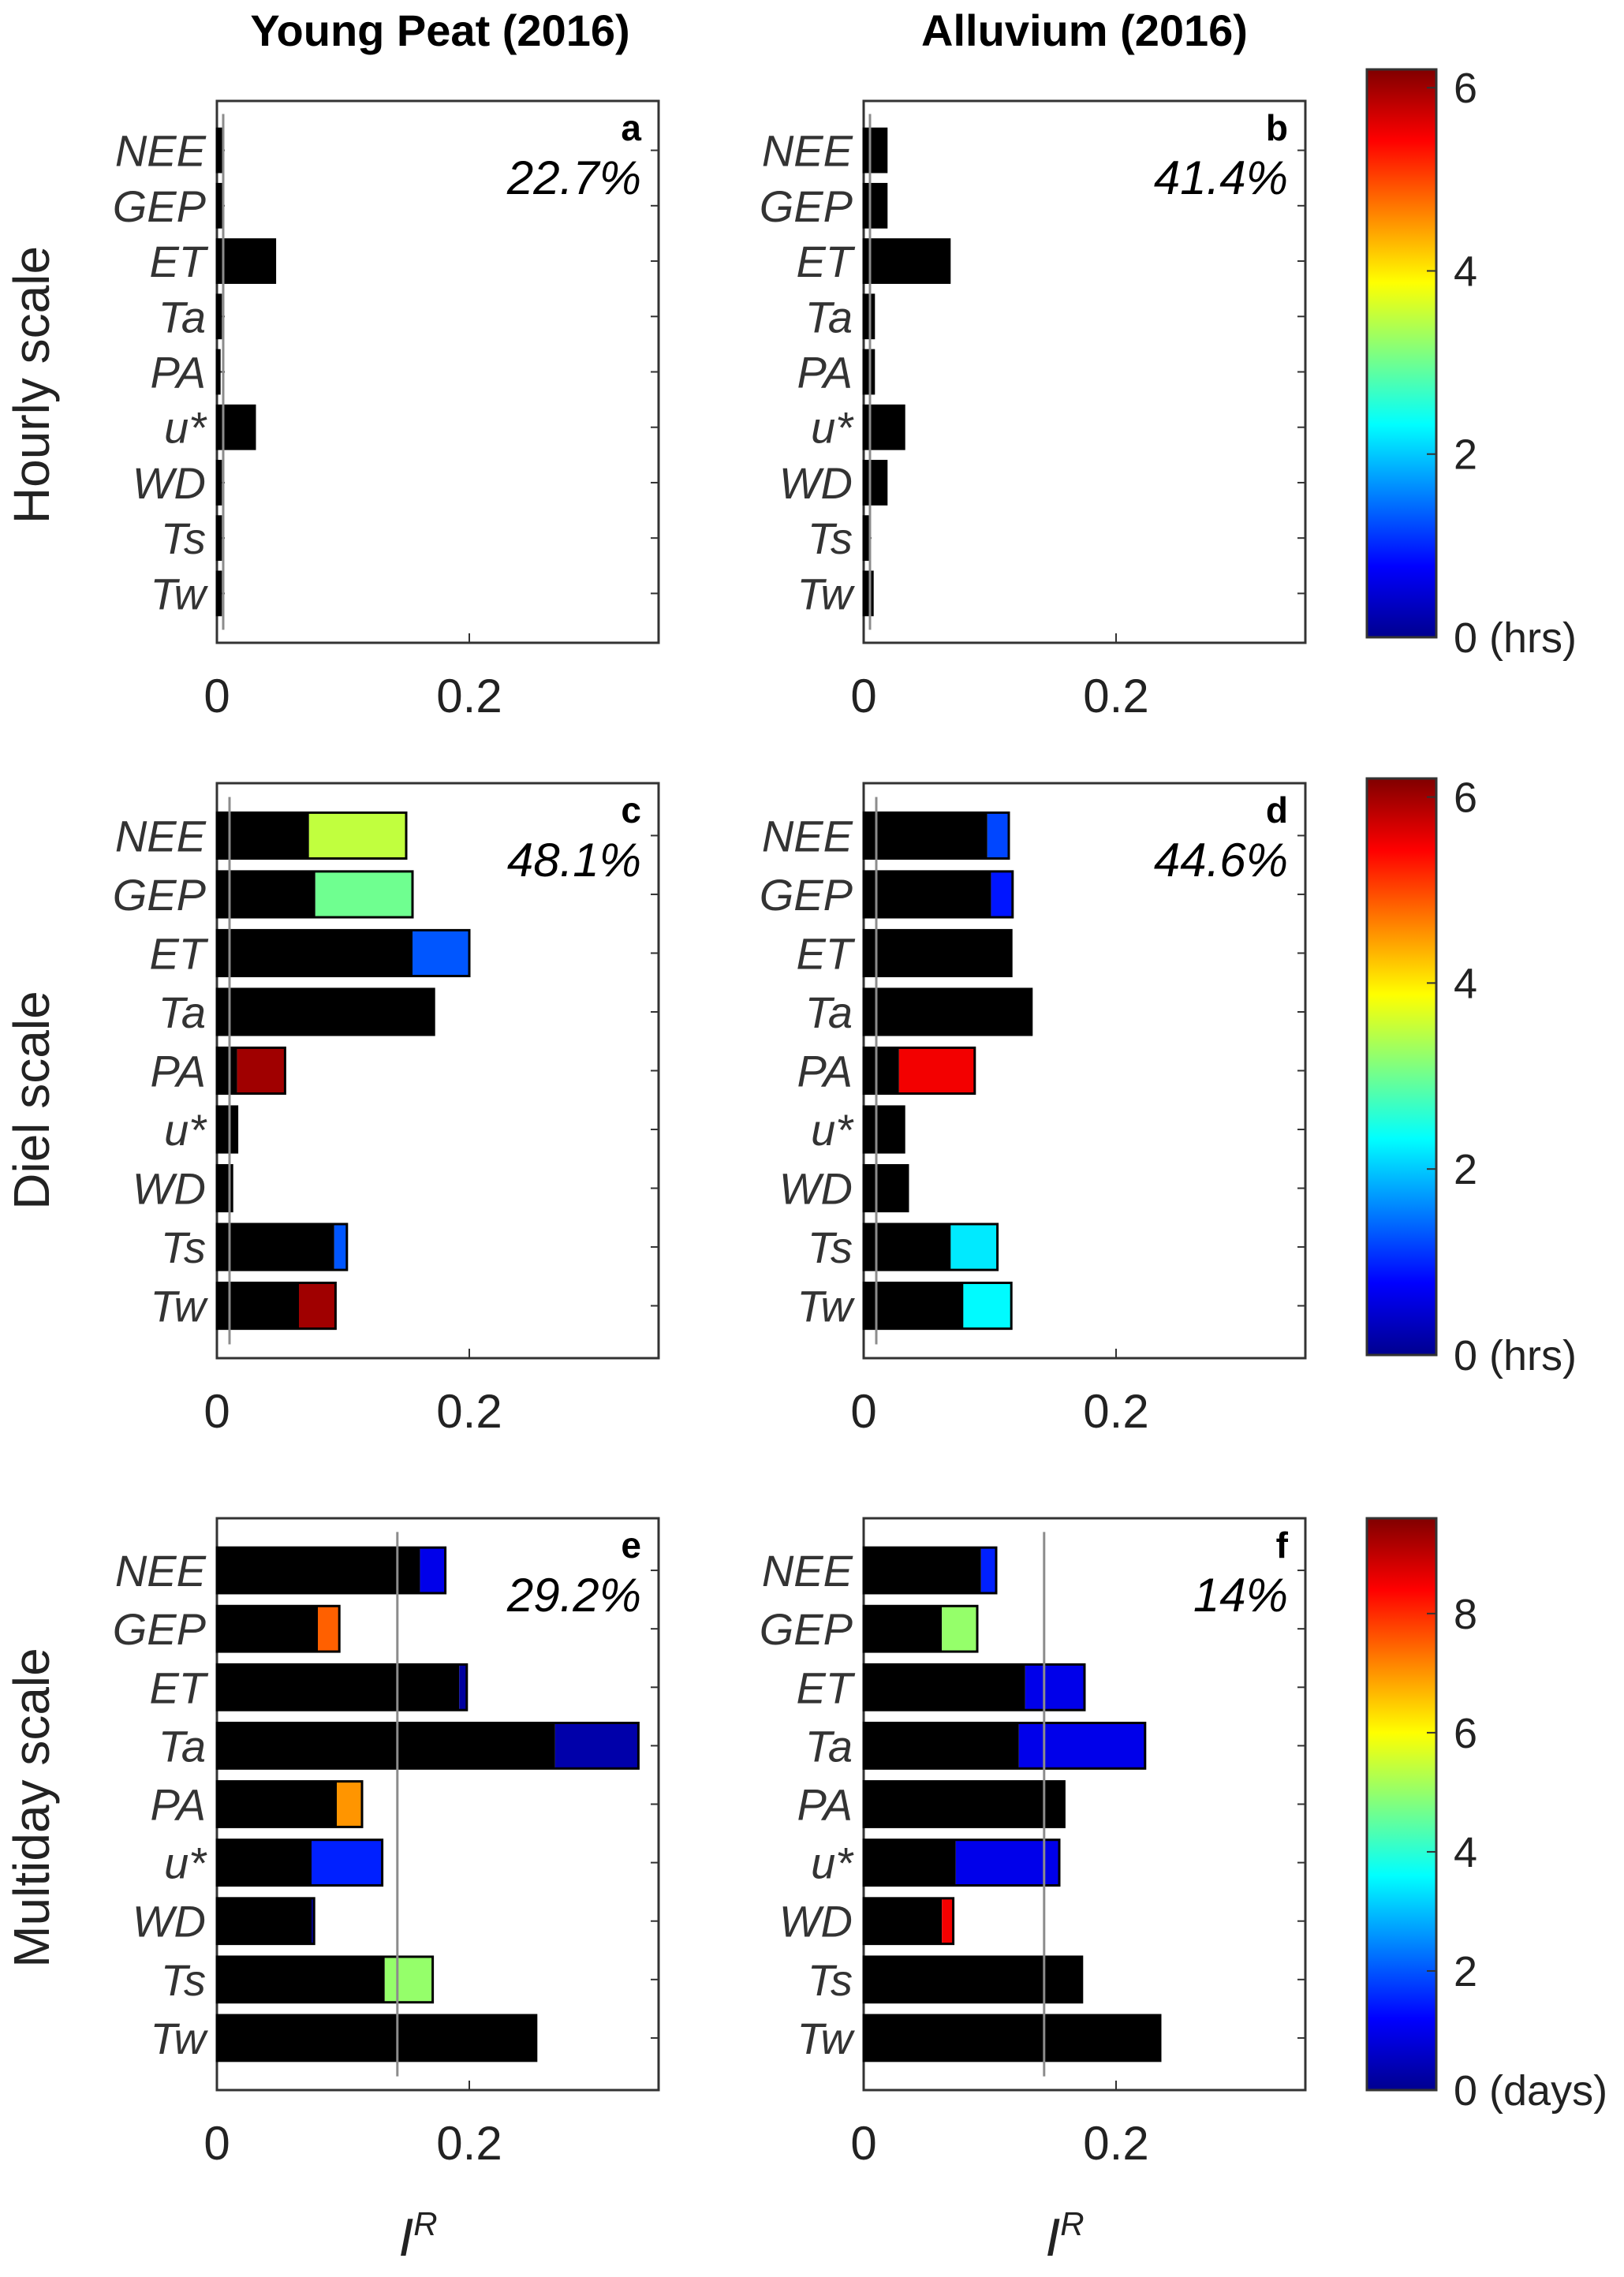  What do you see at coordinates (974, 1247) in the screenshot?
I see `bar-lag-Ts` at bounding box center [974, 1247].